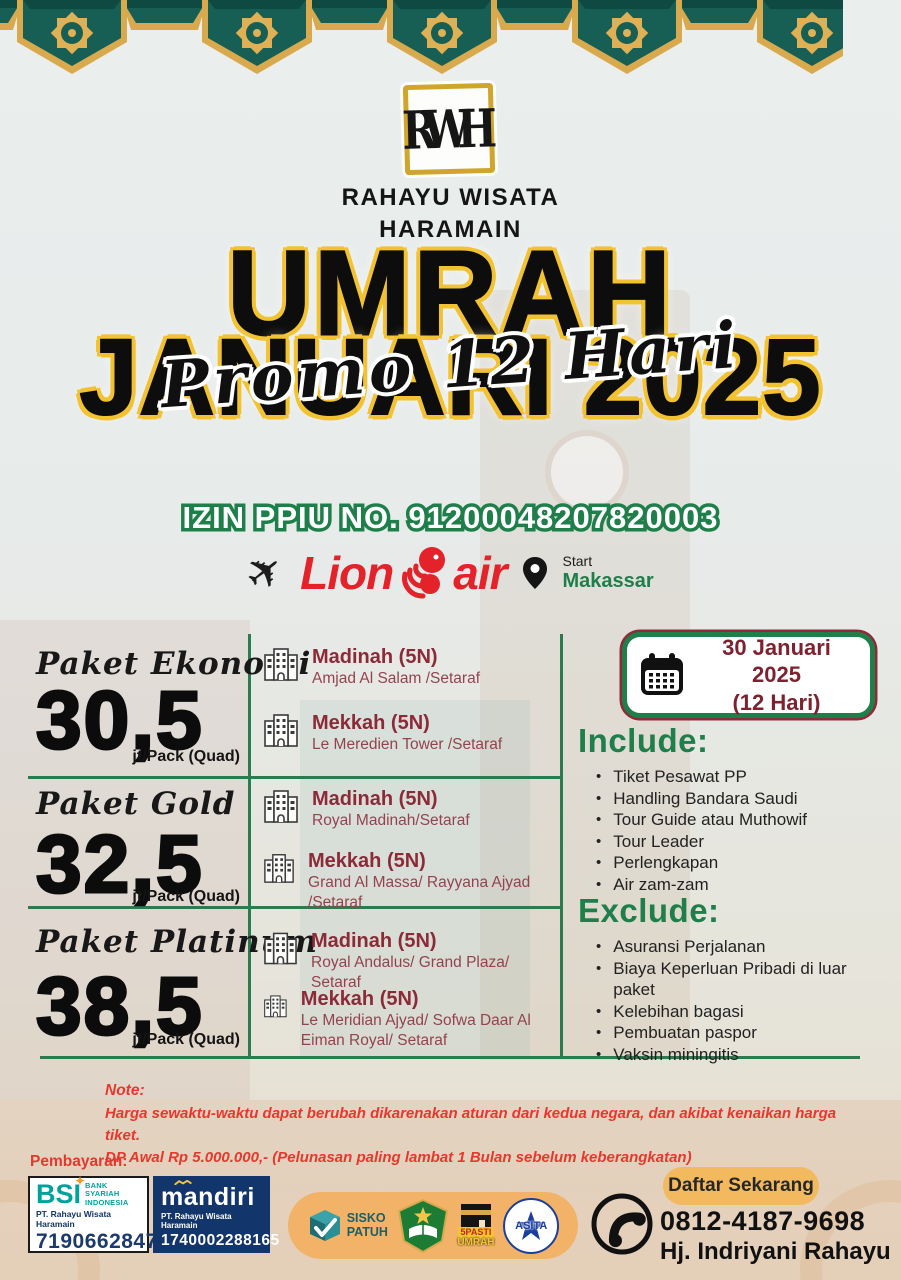 This screenshot has height=1280, width=901. Describe the element at coordinates (649, 910) in the screenshot. I see `exclude-heading: Exclude:` at that location.